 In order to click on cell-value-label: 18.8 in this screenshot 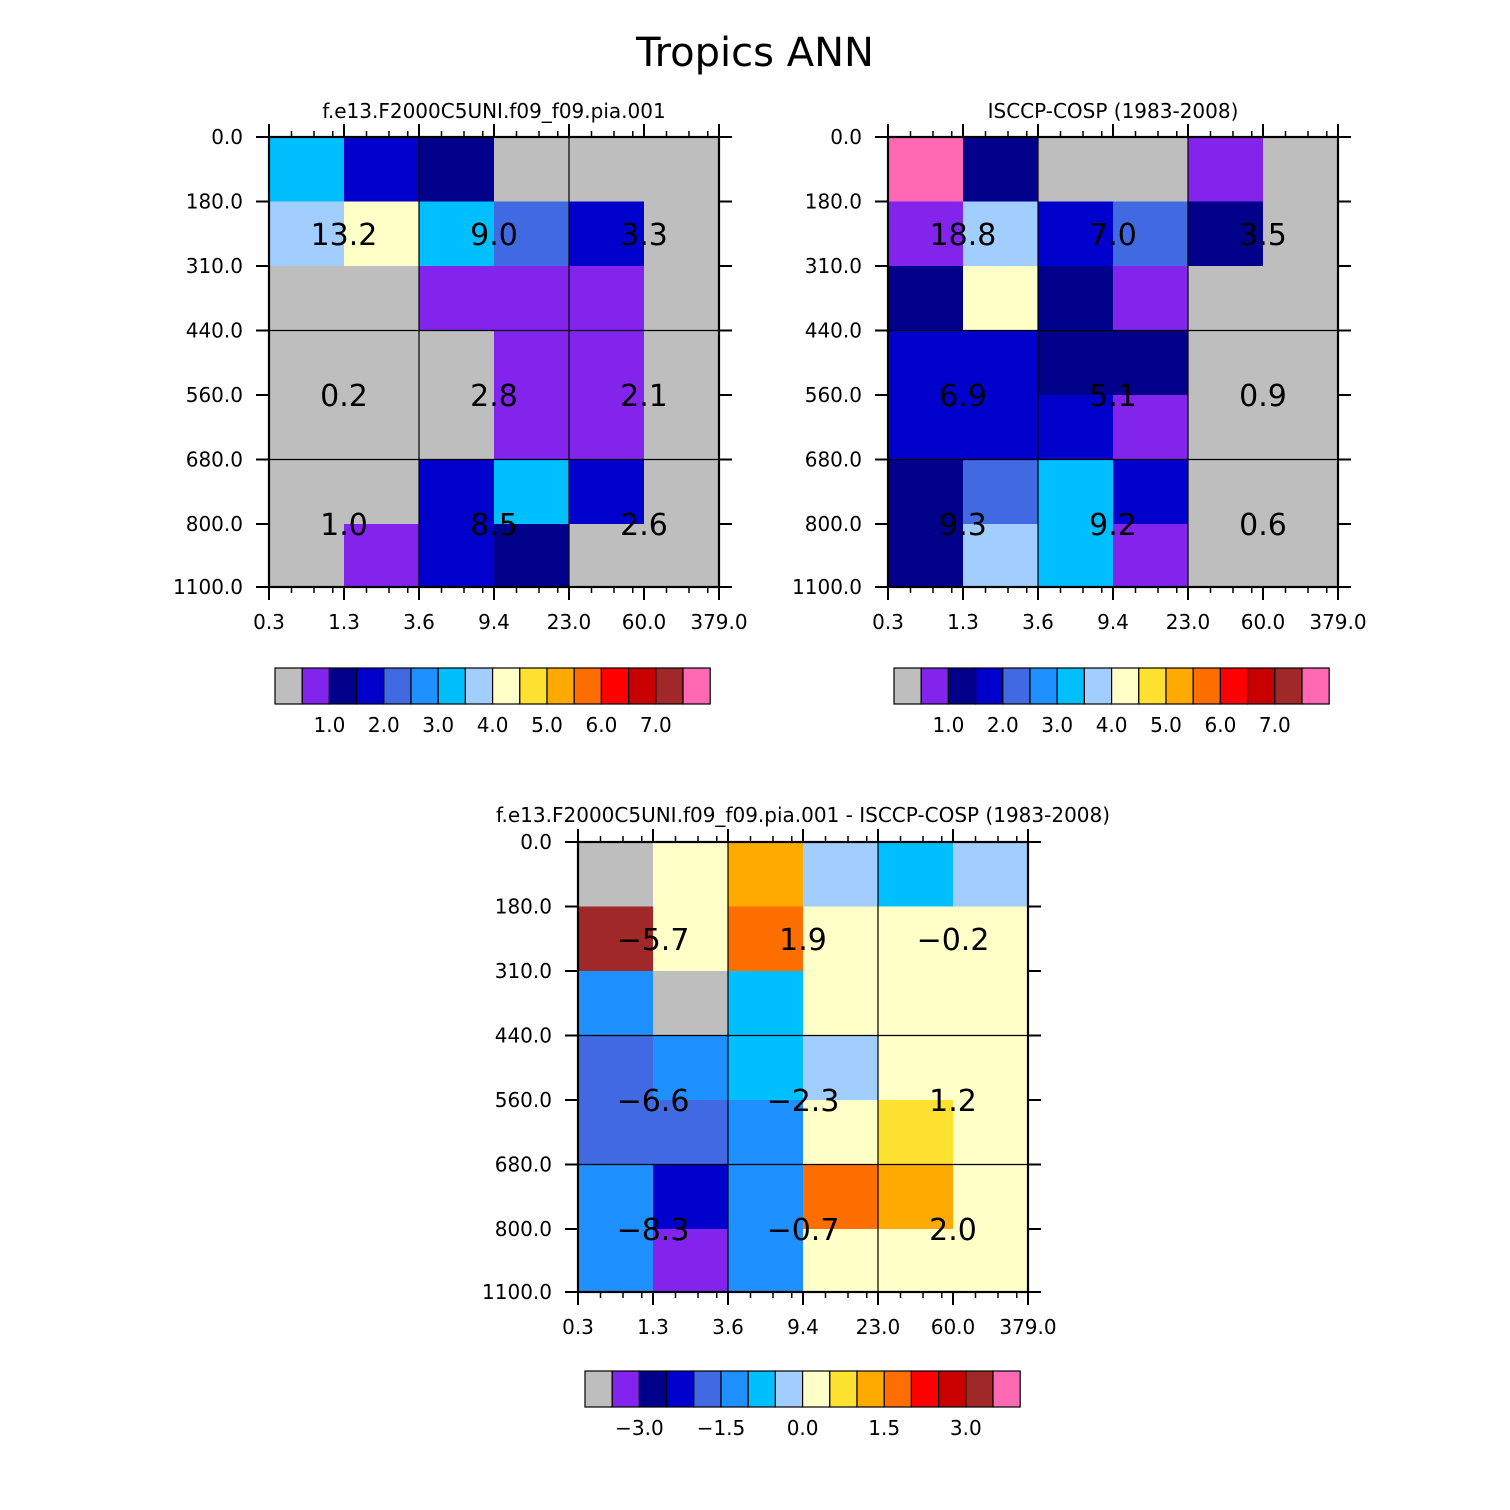, I will do `click(963, 235)`.